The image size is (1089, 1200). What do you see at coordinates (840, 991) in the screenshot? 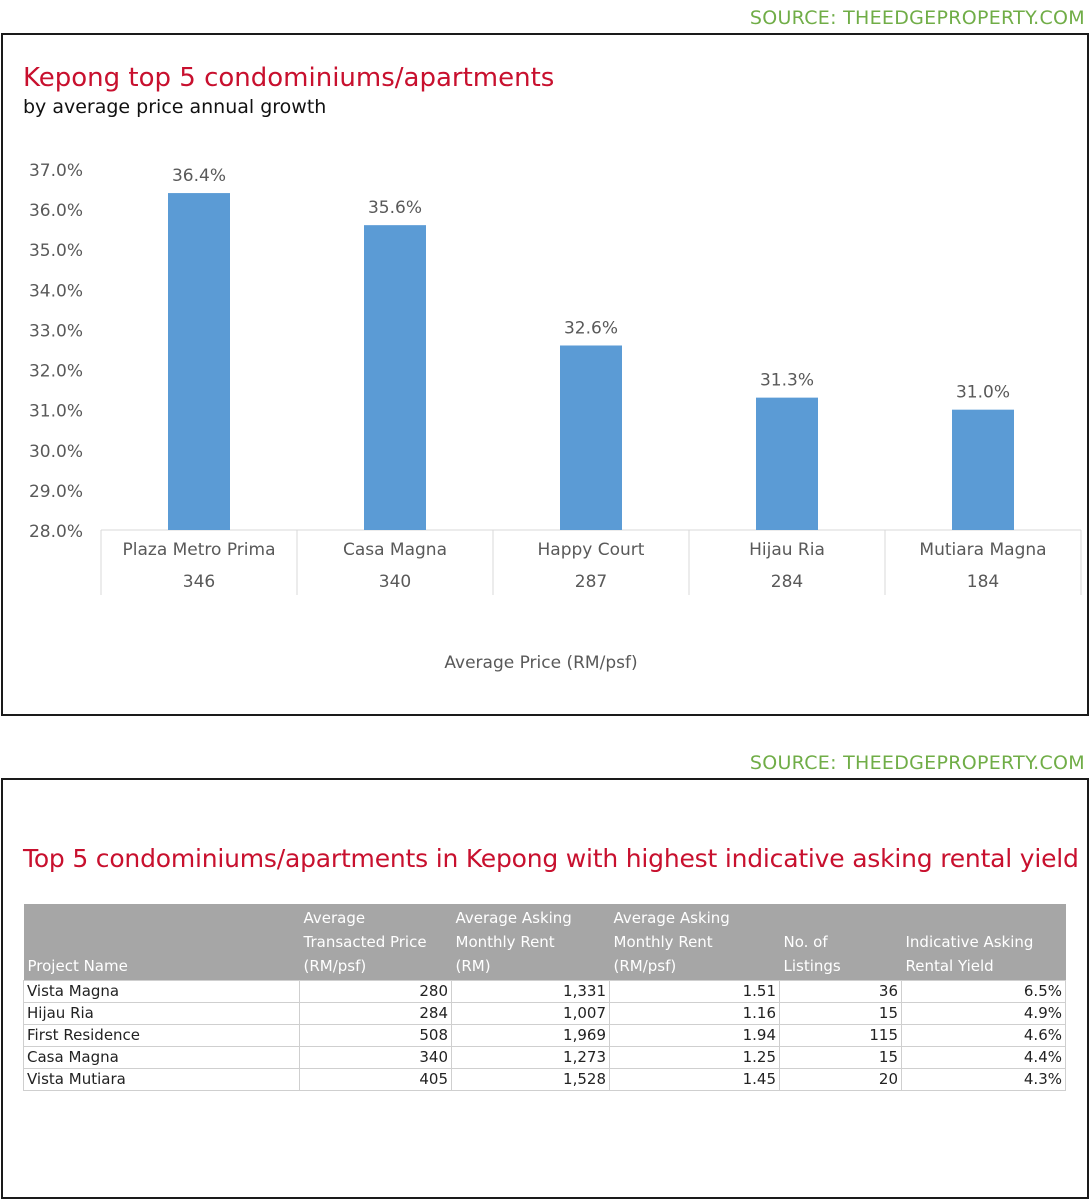
I see `value-cell: 36` at bounding box center [840, 991].